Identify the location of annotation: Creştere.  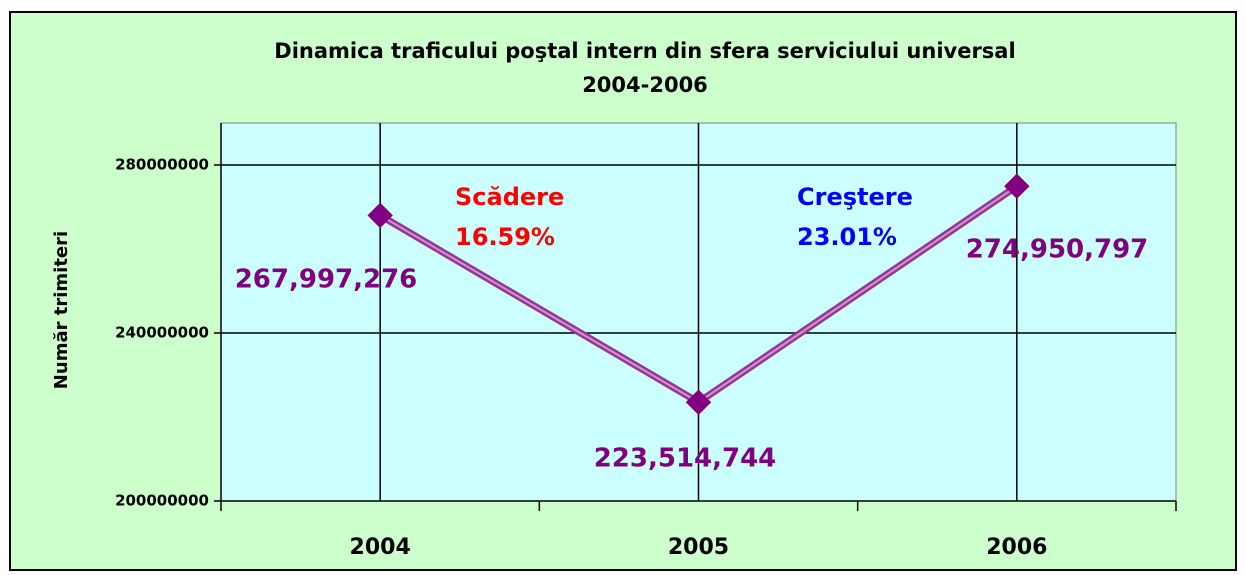
(855, 197).